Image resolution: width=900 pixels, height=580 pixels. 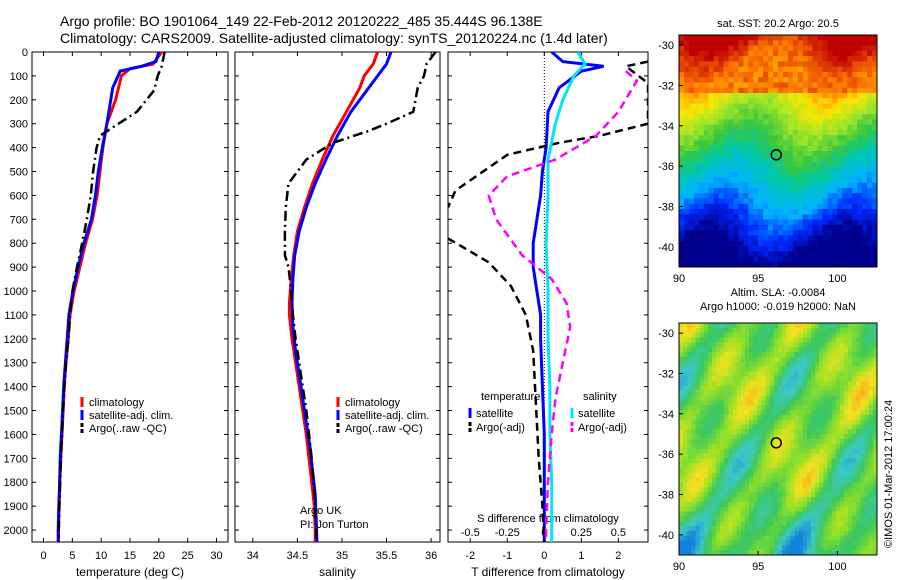 What do you see at coordinates (666, 167) in the screenshot?
I see `y-tick-label: -36` at bounding box center [666, 167].